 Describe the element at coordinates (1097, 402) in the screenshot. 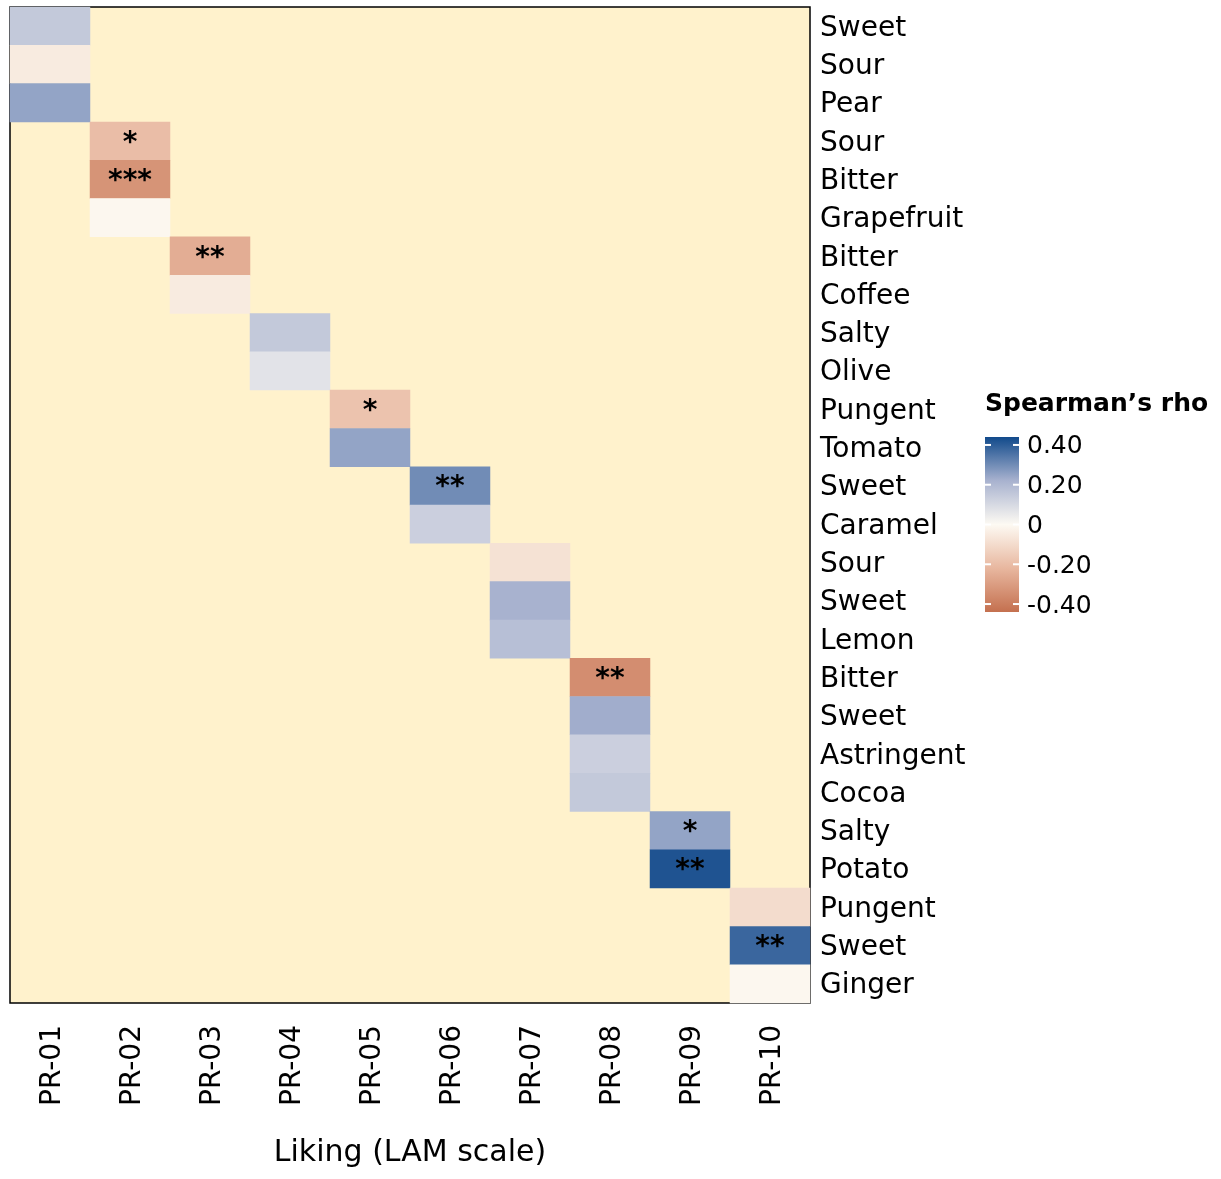

I see `color-bar-title: Spearman’s rho` at that location.